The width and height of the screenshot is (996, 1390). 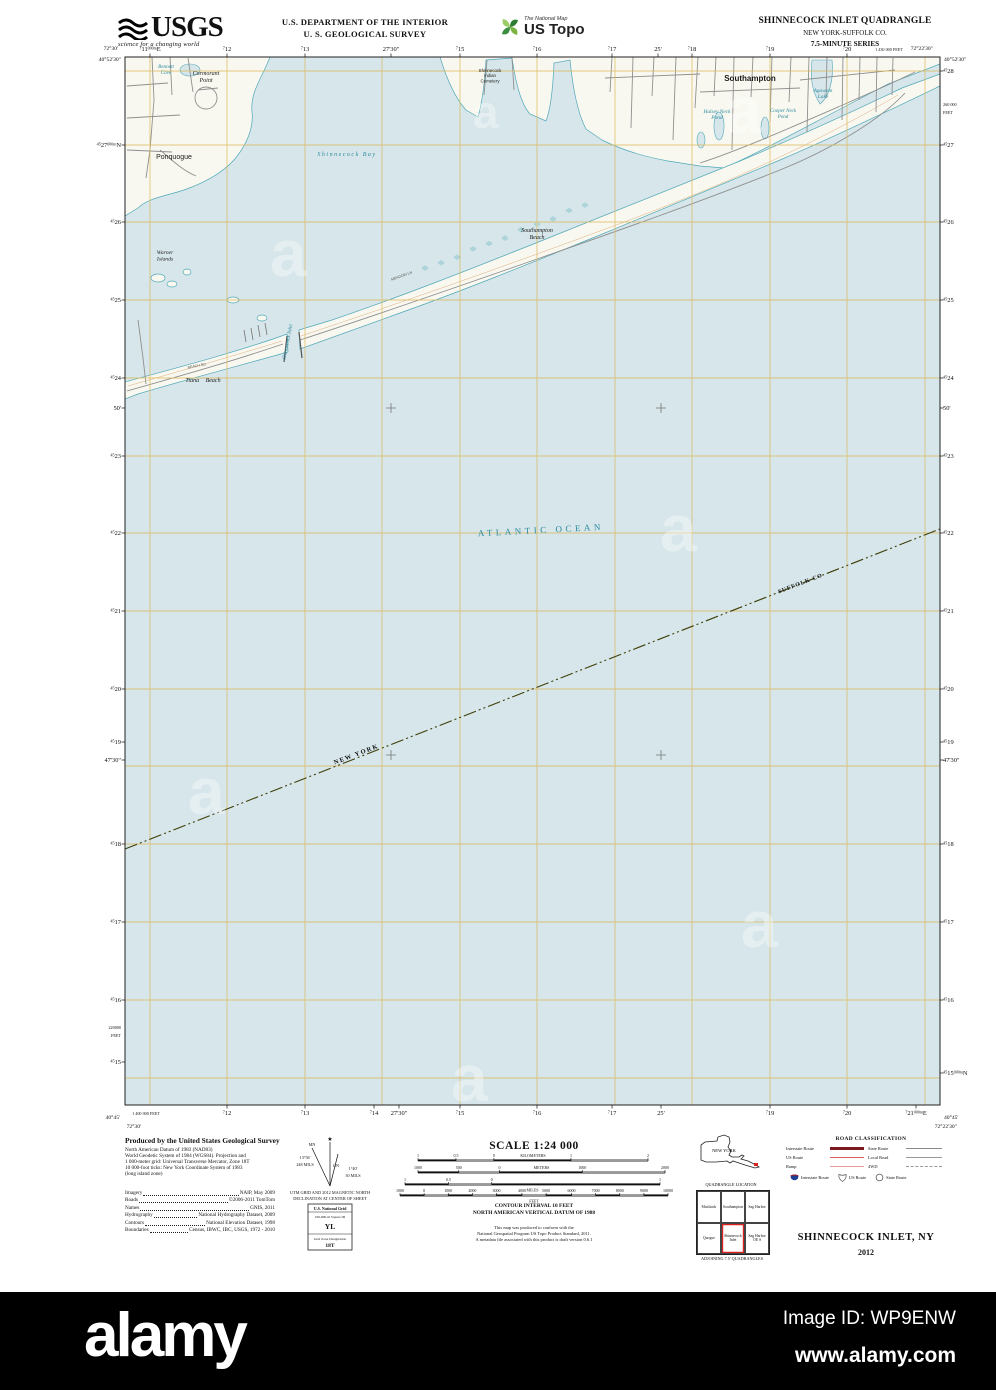 What do you see at coordinates (227, 49) in the screenshot?
I see `grid-label-12: 712` at bounding box center [227, 49].